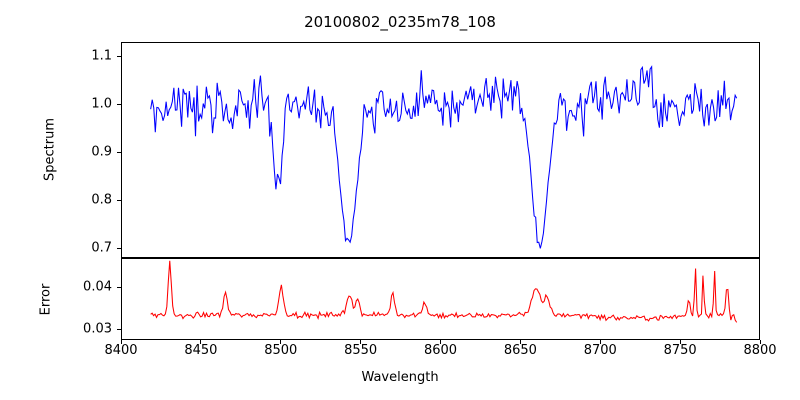 The width and height of the screenshot is (800, 400). Describe the element at coordinates (760, 350) in the screenshot. I see `x-tick-label: 8800` at that location.